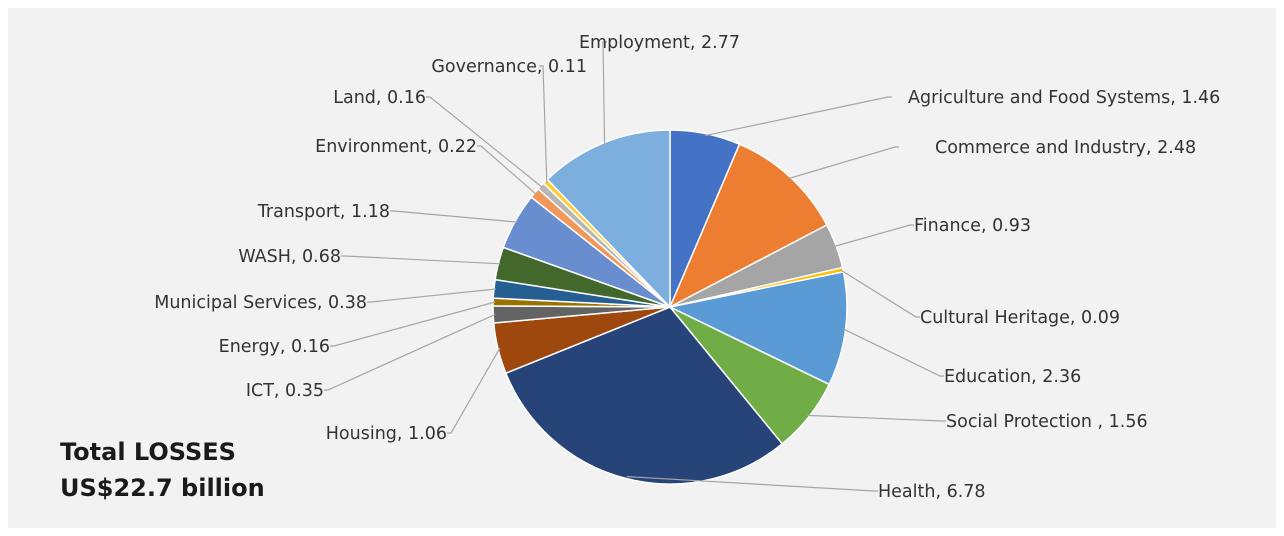 The width and height of the screenshot is (1284, 536). What do you see at coordinates (608, 219) in the screenshot?
I see `slice-employment` at bounding box center [608, 219].